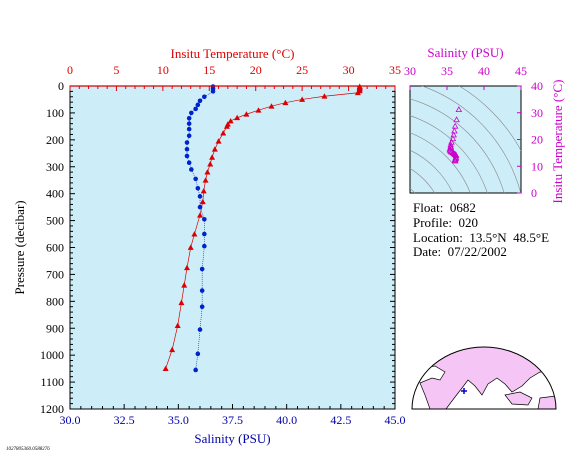  I want to click on x-tick-label: 45.0, so click(395, 420).